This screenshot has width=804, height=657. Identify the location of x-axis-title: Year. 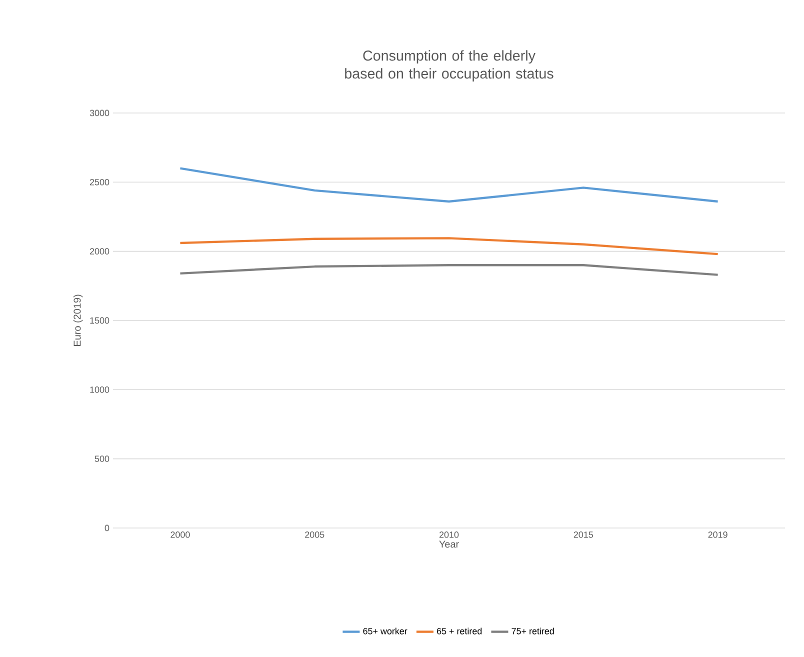
(449, 544).